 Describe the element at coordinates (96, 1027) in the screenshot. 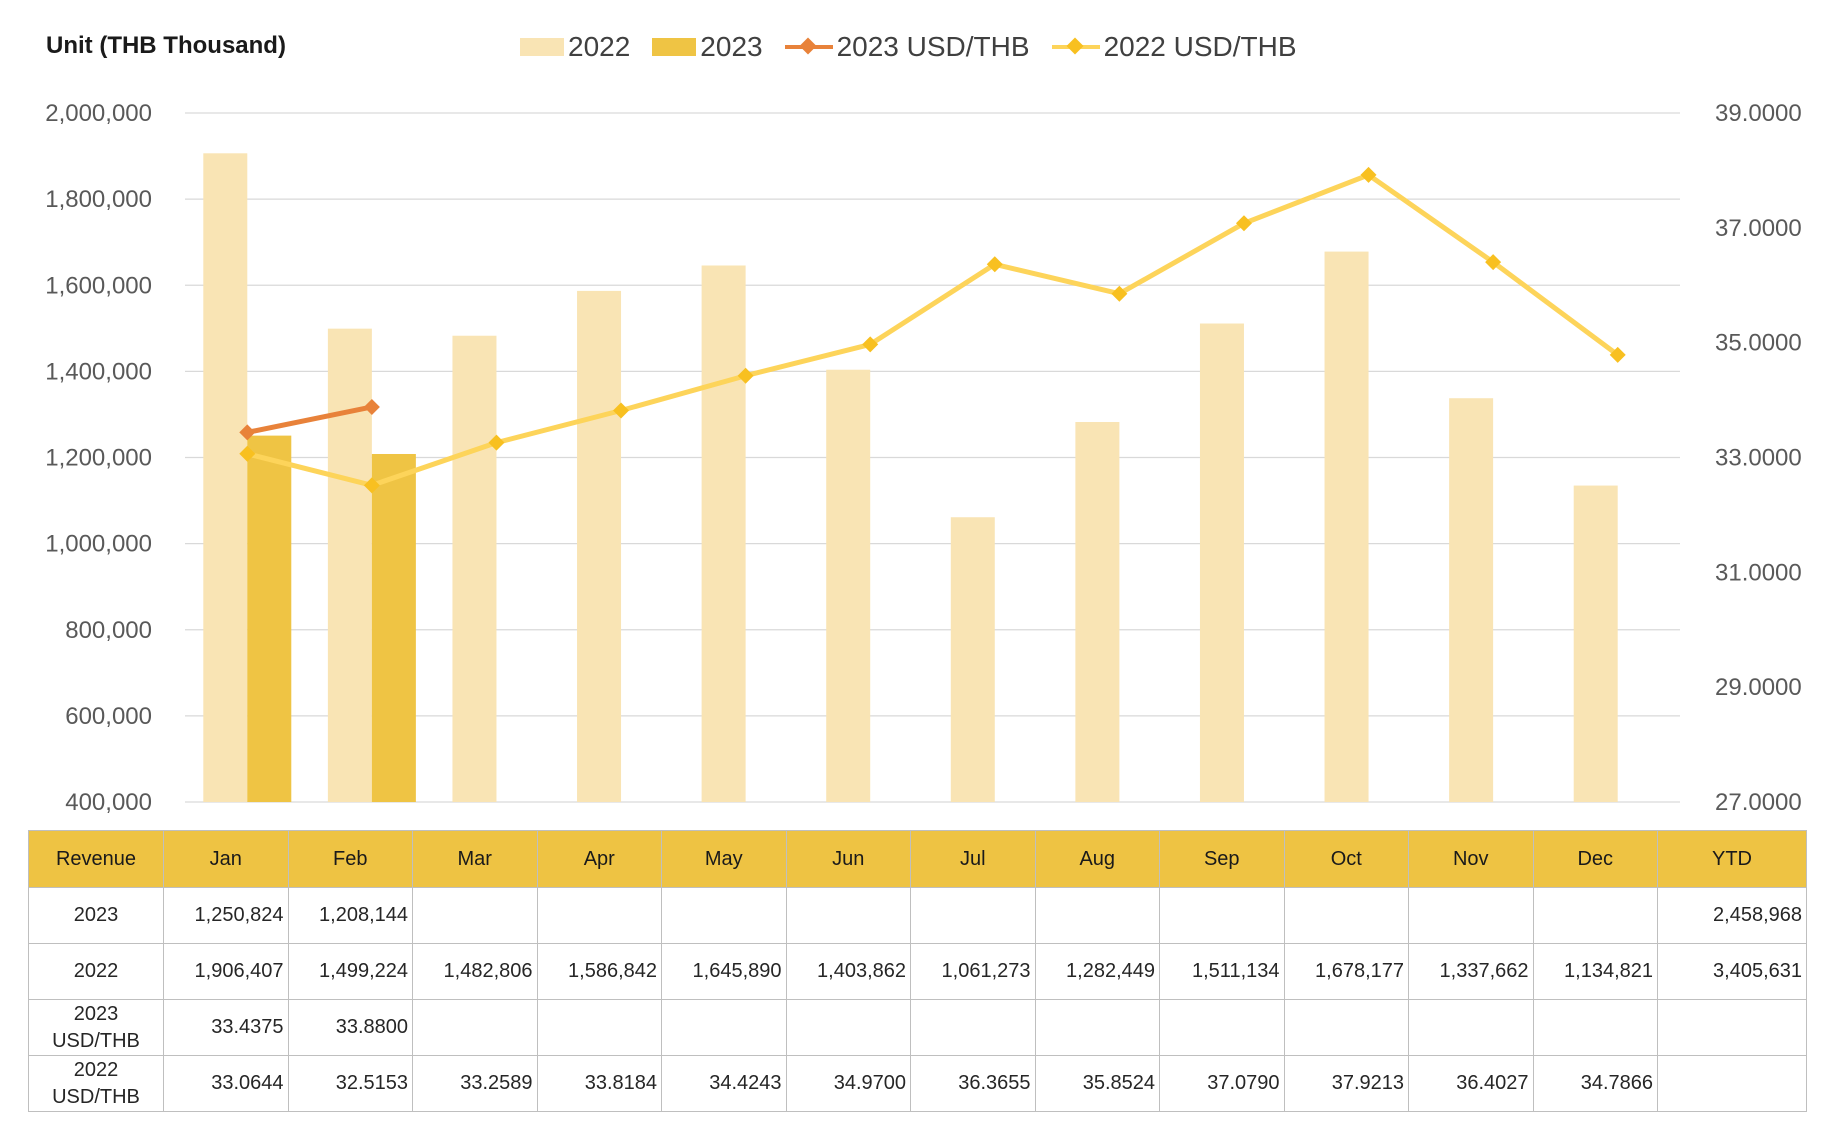

I see `table-row-label: 2023 USD/THB` at that location.